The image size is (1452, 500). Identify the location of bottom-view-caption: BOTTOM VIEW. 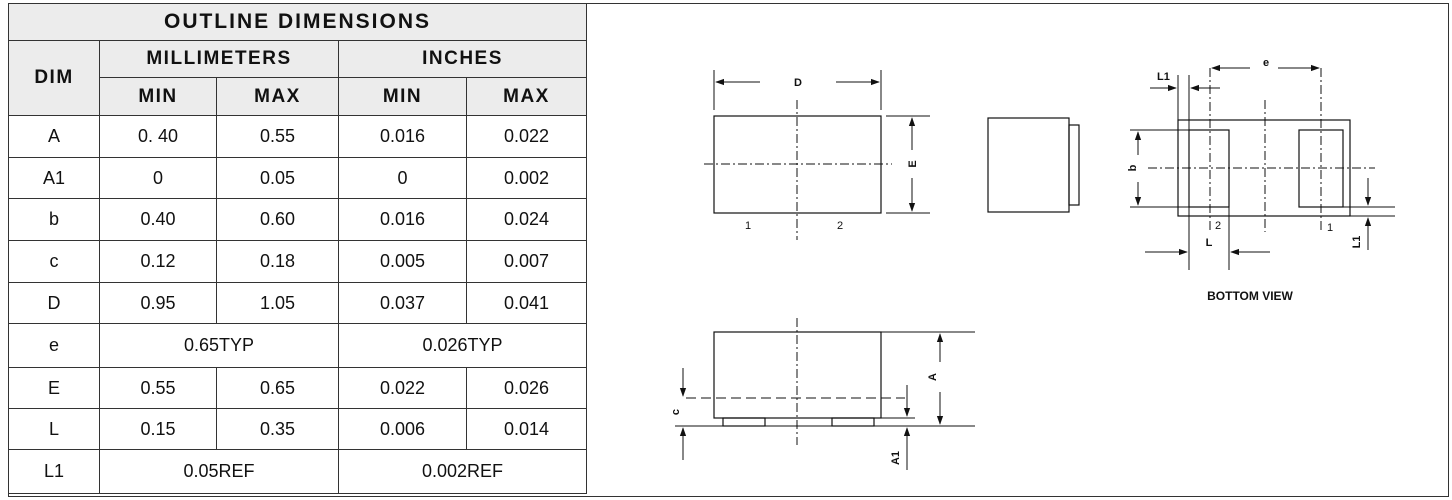
(1250, 296).